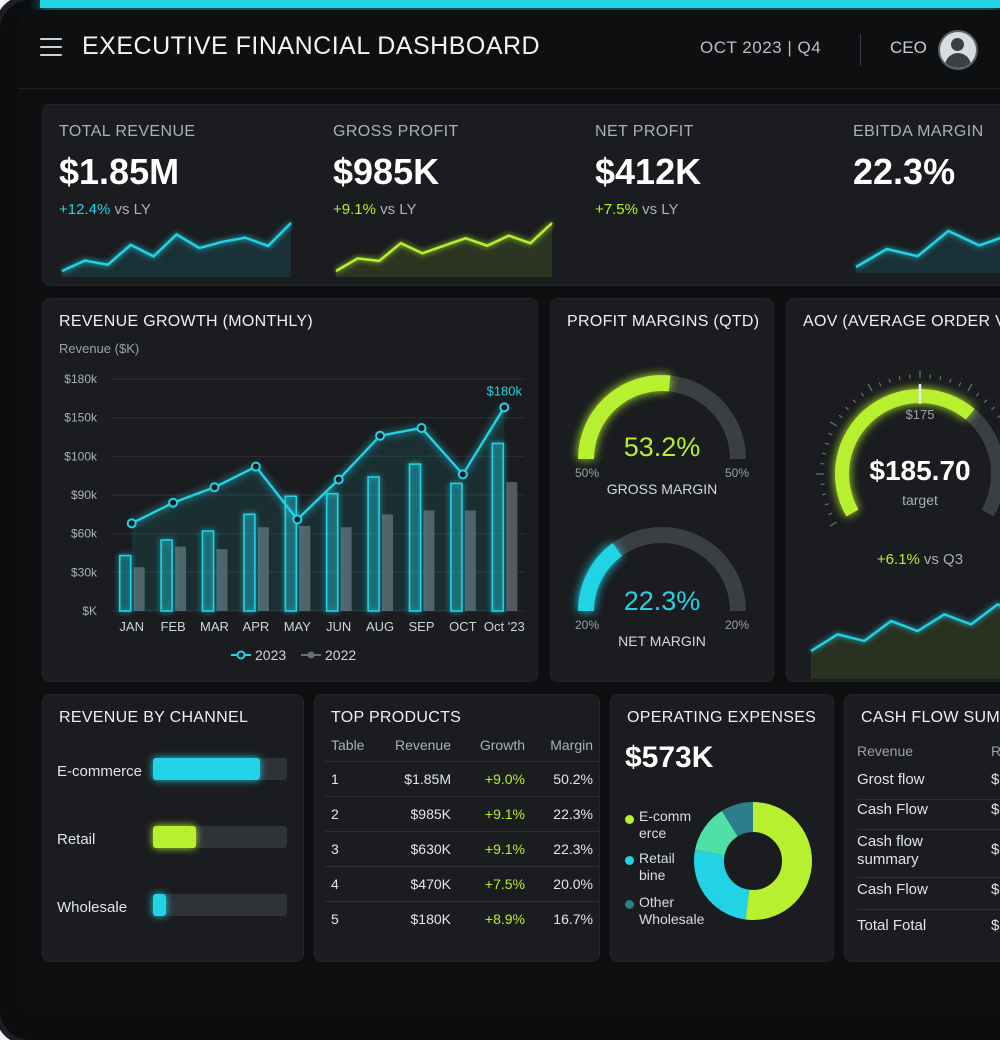  What do you see at coordinates (494, 749) in the screenshot?
I see `column-header: Growth` at bounding box center [494, 749].